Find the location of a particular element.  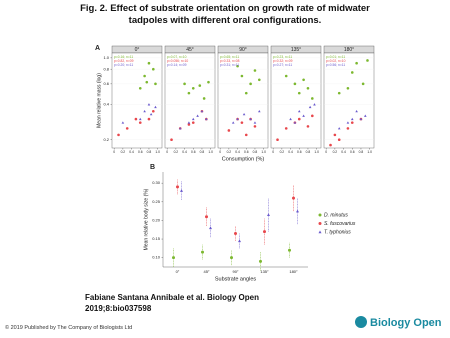

legend-label: S. fuscovarius is located at coordinates (340, 224).